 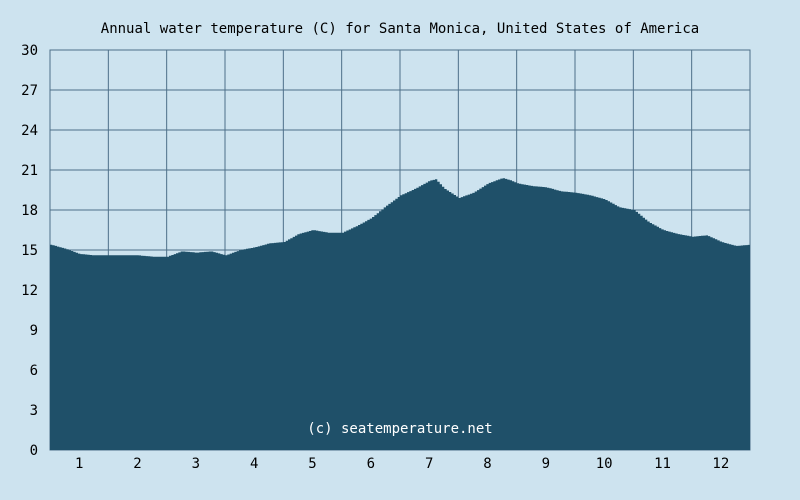 What do you see at coordinates (34, 411) in the screenshot?
I see `y-tick-label: 3` at bounding box center [34, 411].